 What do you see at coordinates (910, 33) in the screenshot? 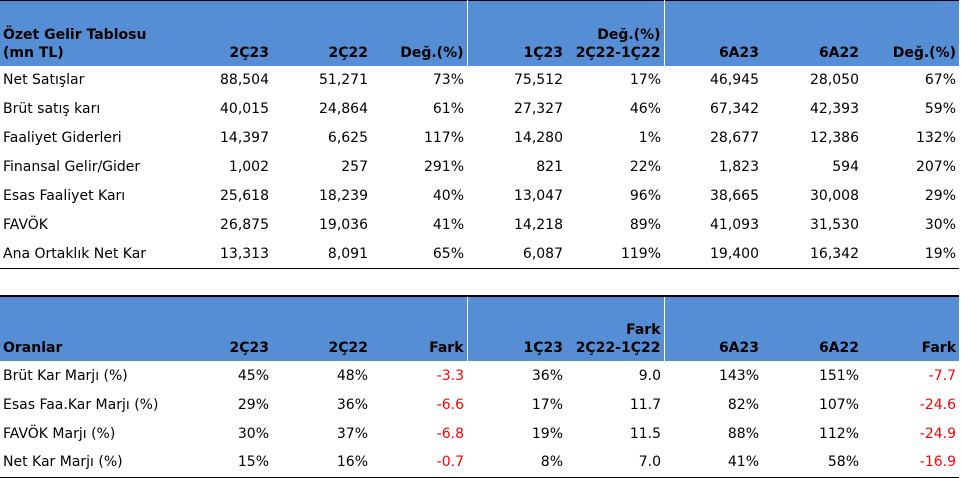
I see `col-header-change-6m: Değ.(%)` at bounding box center [910, 33].